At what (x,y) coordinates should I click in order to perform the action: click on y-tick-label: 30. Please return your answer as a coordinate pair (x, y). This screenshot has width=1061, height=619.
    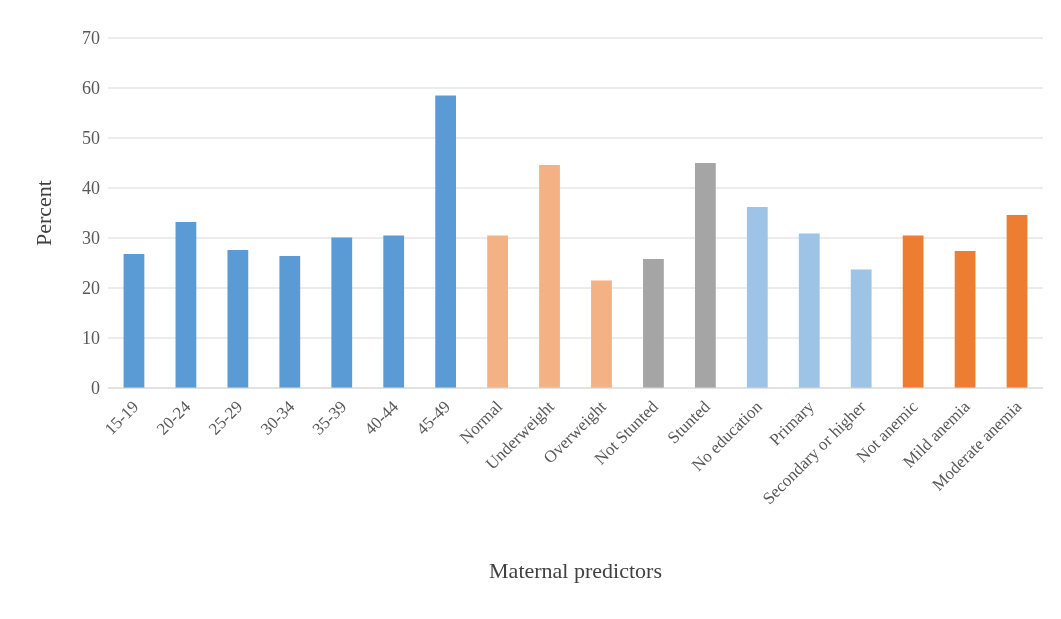
    Looking at the image, I should click on (91, 238).